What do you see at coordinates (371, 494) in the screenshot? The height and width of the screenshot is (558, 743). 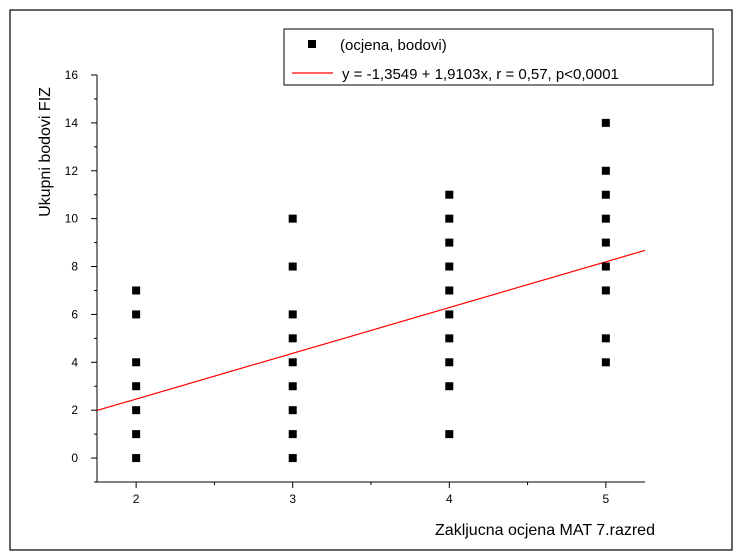 I see `x-axis: 2 3 4 5` at bounding box center [371, 494].